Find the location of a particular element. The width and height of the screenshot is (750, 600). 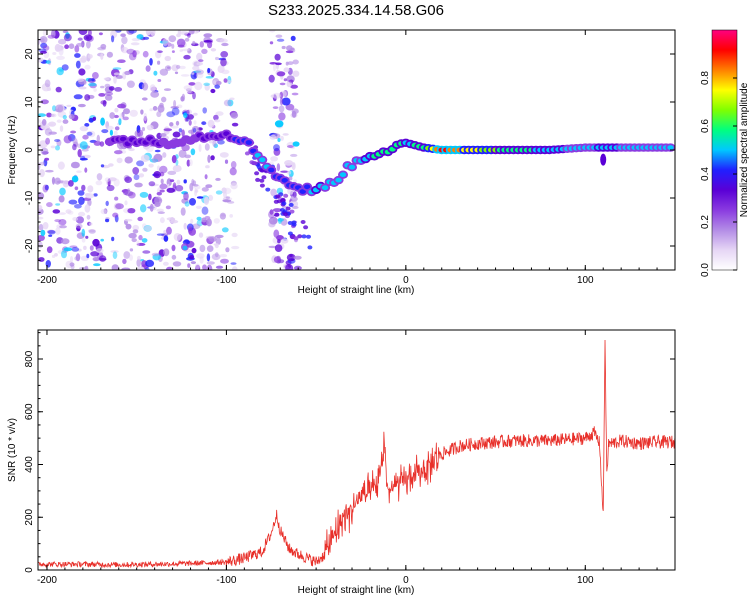

y-tick-label: -20 is located at coordinates (29, 245).